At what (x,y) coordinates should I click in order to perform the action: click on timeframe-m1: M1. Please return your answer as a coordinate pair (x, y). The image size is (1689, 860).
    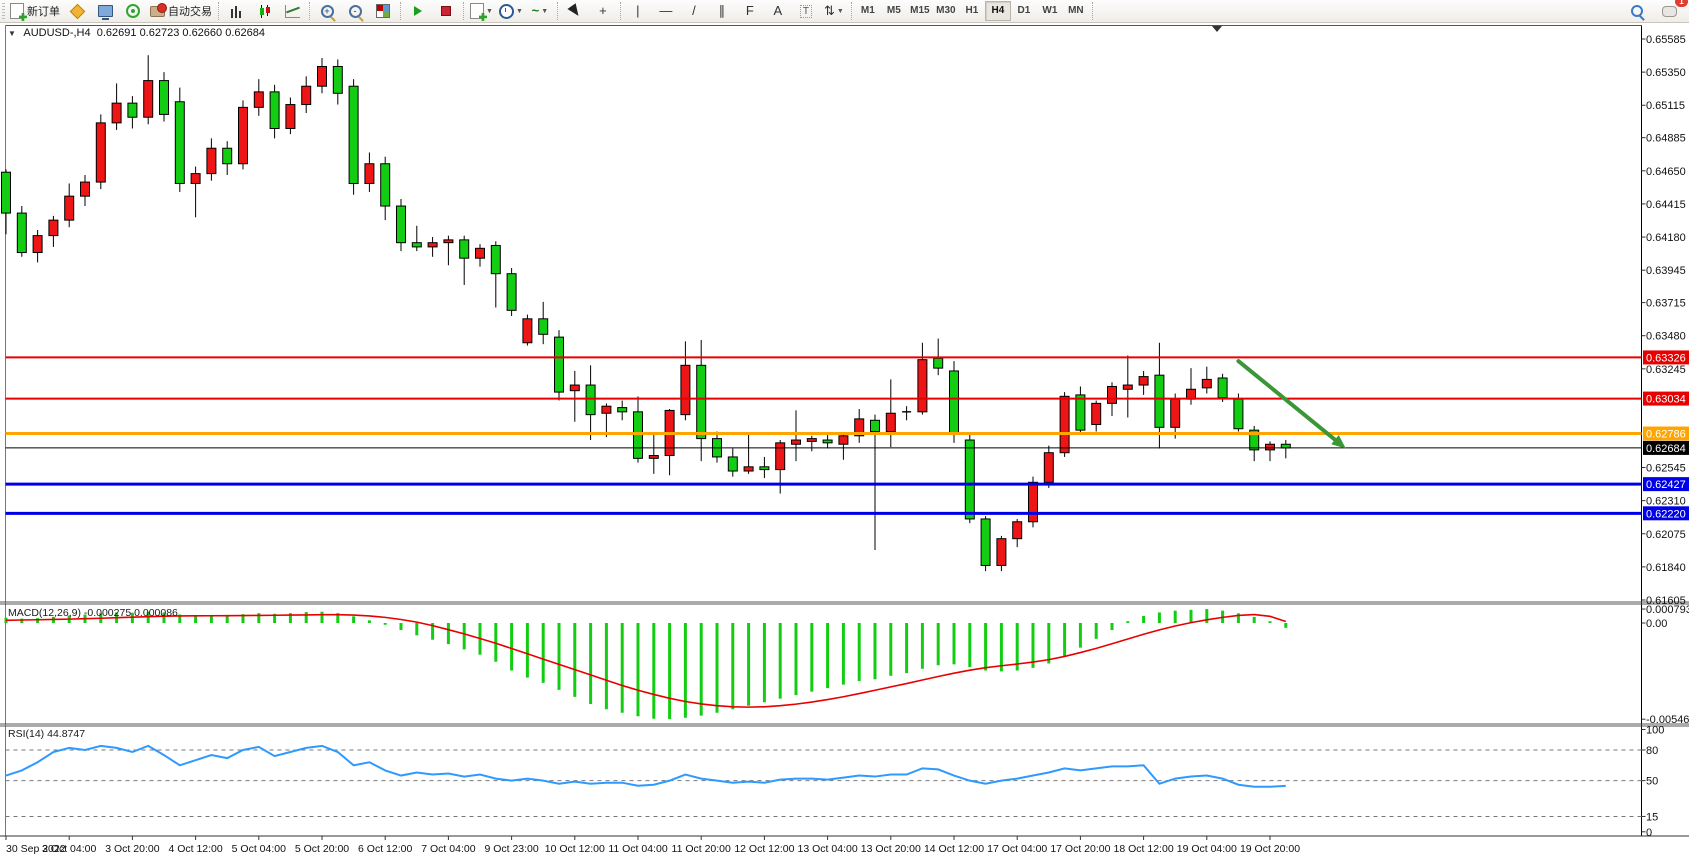
    Looking at the image, I should click on (867, 10).